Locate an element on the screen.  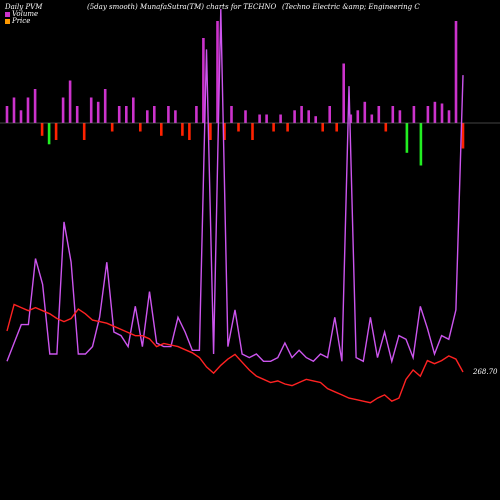
chart-header-right: (Techno Electric &amp; Engineering C is located at coordinates (351, 7).